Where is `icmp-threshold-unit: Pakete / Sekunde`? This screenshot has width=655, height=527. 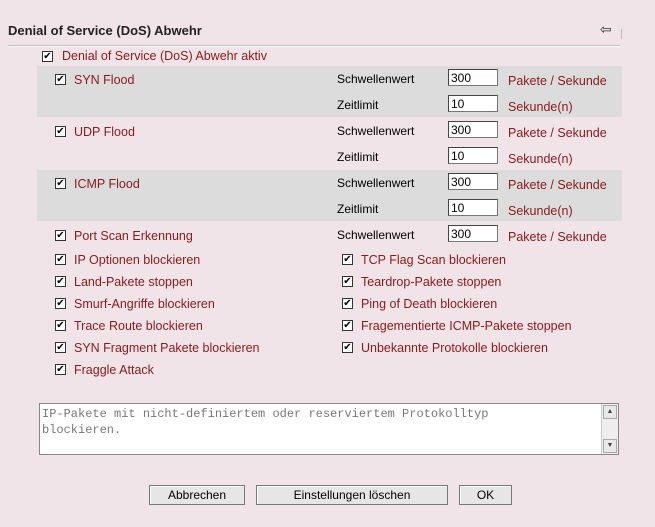
icmp-threshold-unit: Pakete / Sekunde is located at coordinates (557, 185).